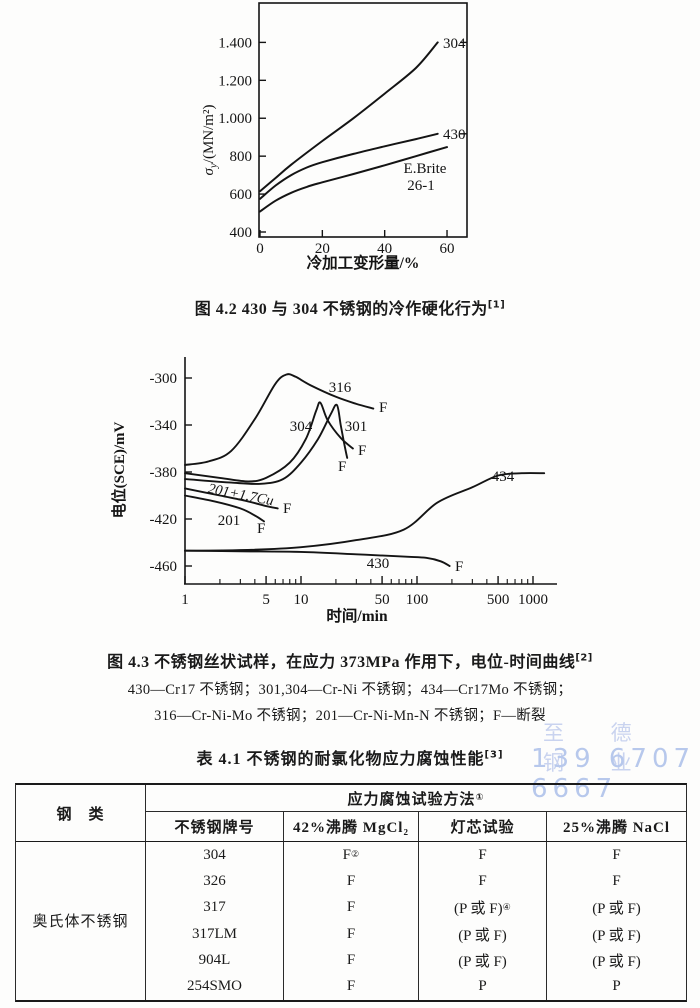 The image size is (700, 1008). What do you see at coordinates (494, 755) in the screenshot?
I see `table-title-reference: [3]` at bounding box center [494, 755].